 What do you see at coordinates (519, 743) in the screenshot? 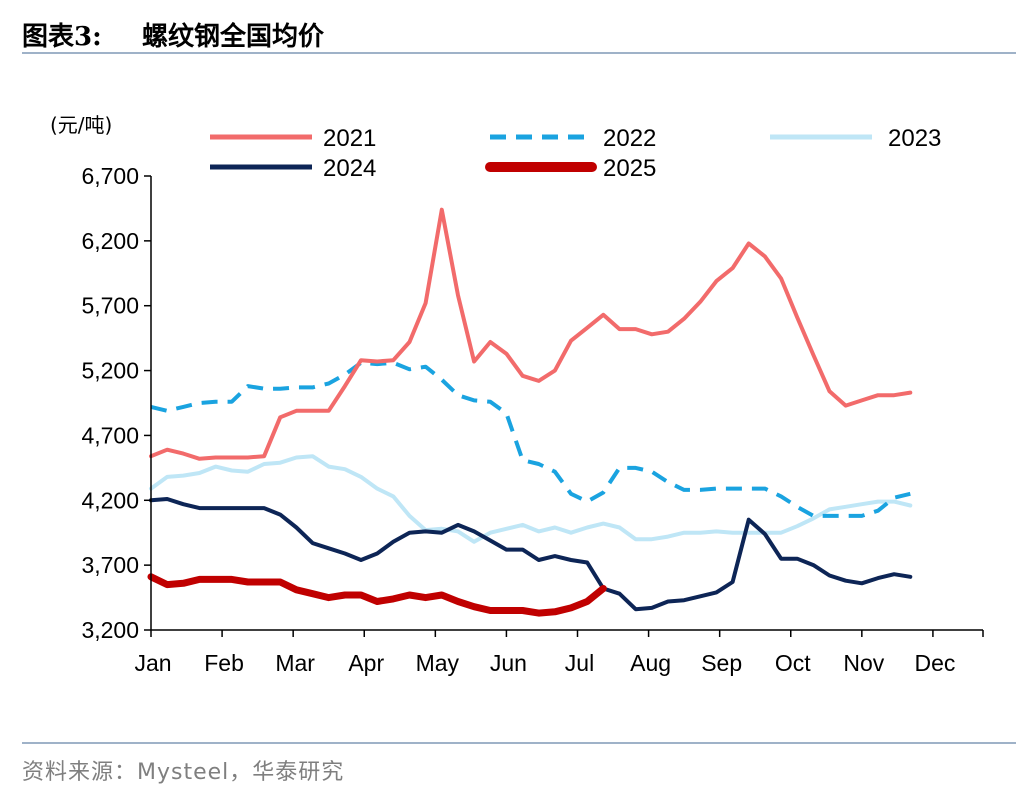
I see `footer-rule` at bounding box center [519, 743].